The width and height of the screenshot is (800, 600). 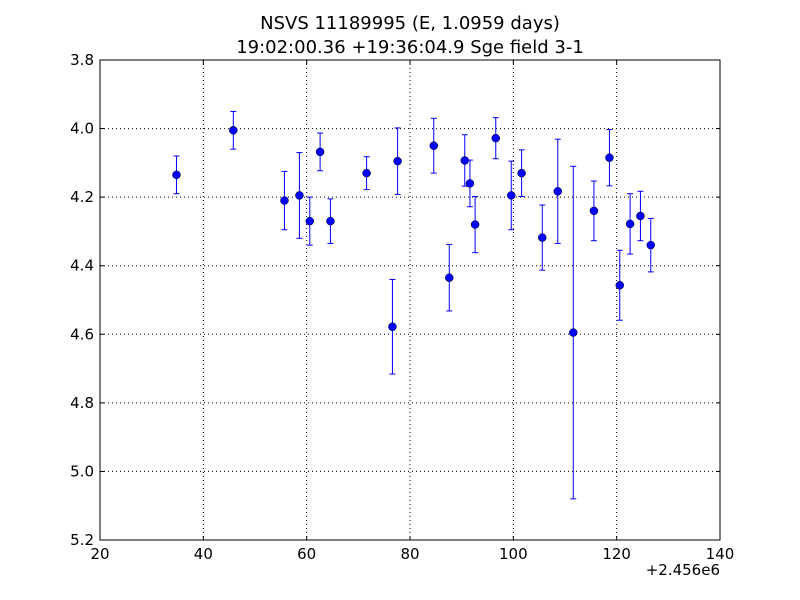 What do you see at coordinates (410, 23) in the screenshot?
I see `chart-title-line1: NSVS 11189995 (E, 1.0959 days)` at bounding box center [410, 23].